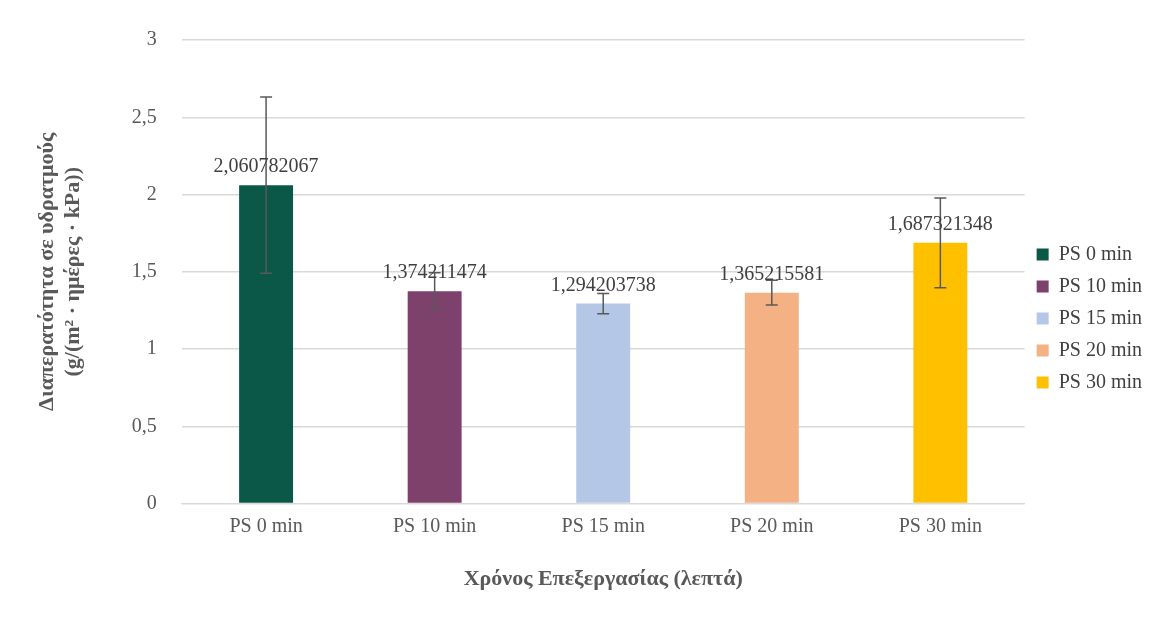  What do you see at coordinates (144, 115) in the screenshot?
I see `y-tick-label: 2,5` at bounding box center [144, 115].